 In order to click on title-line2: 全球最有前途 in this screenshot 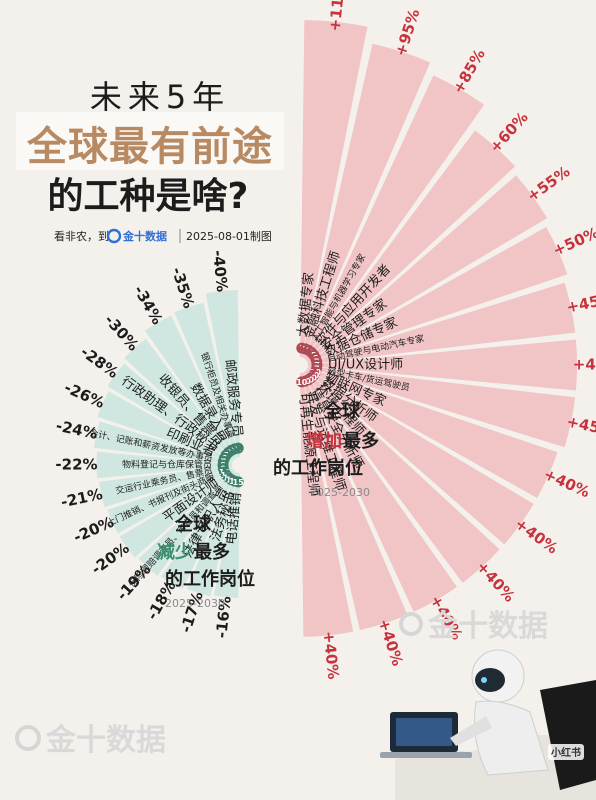, I will do `click(149, 147)`.